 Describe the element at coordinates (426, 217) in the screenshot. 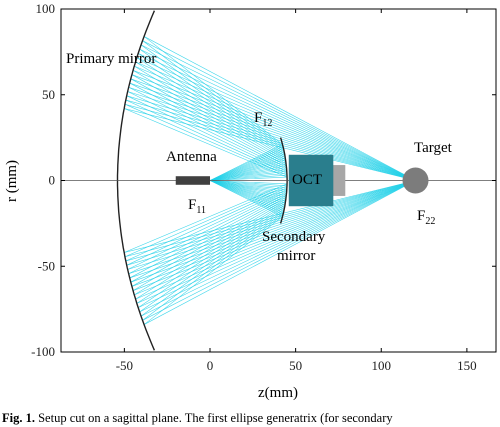

I see `focus-f22-label: F22` at that location.